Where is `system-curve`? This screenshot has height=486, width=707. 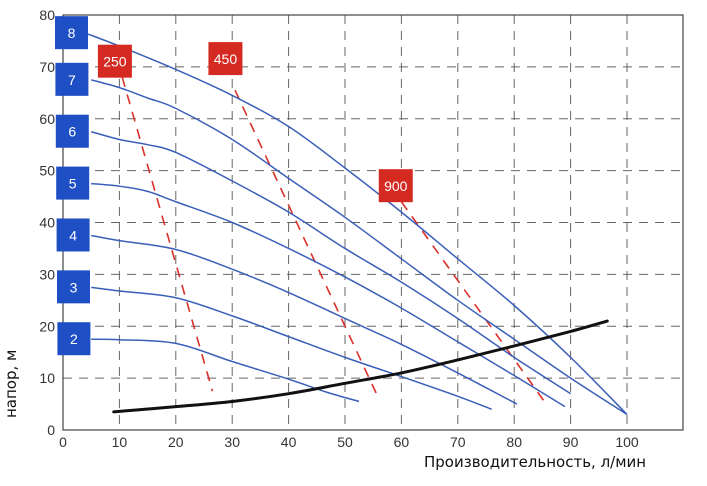
system-curve is located at coordinates (360, 366).